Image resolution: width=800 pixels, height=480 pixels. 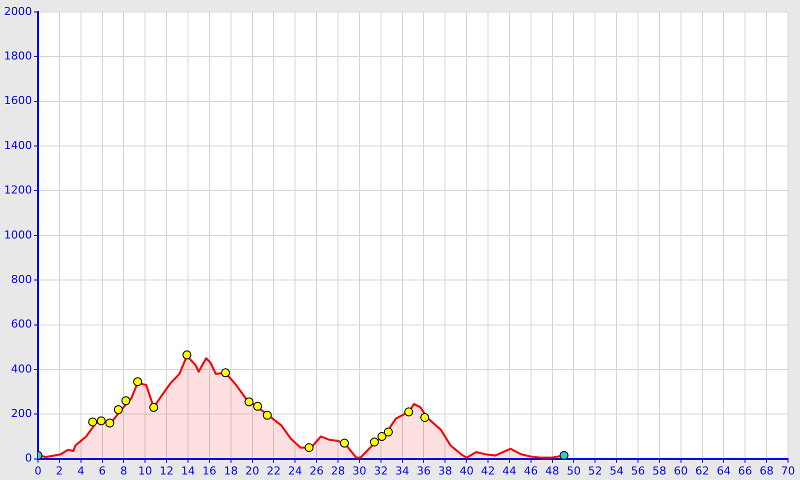 I want to click on y-tick-label: 1800, so click(x=18, y=56).